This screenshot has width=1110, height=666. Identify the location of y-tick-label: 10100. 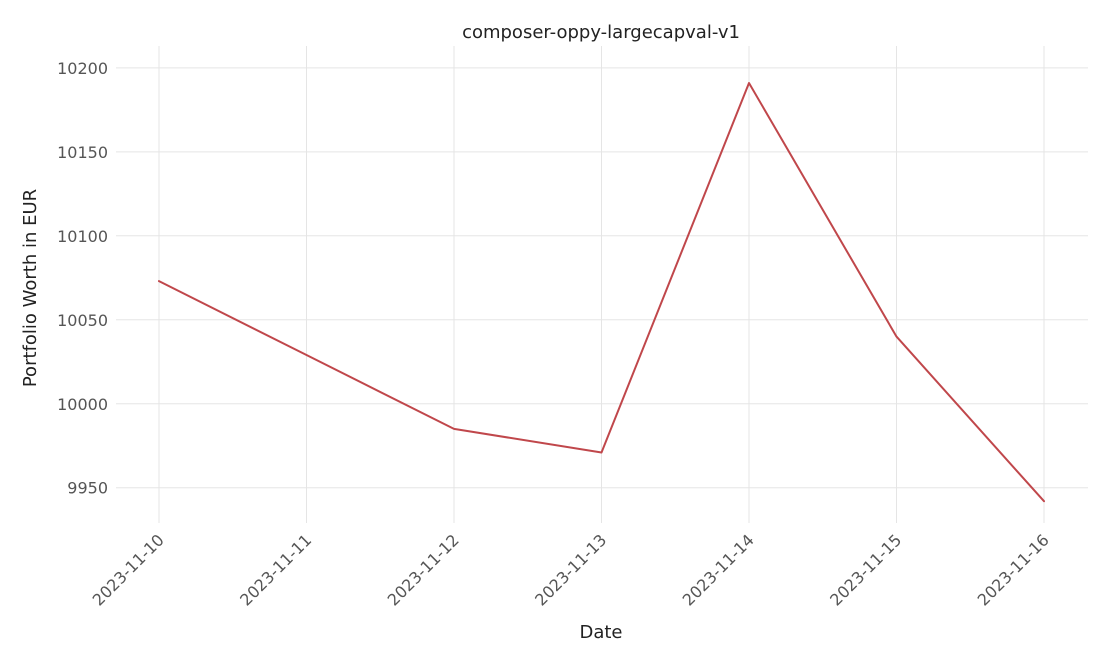
(82, 236).